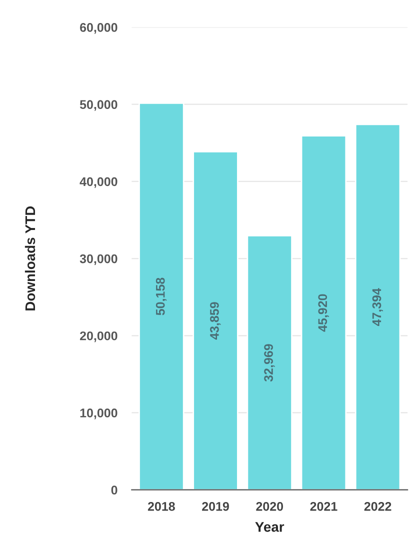 Image resolution: width=418 pixels, height=556 pixels. Describe the element at coordinates (378, 506) in the screenshot. I see `x-tick-label: 2022` at that location.